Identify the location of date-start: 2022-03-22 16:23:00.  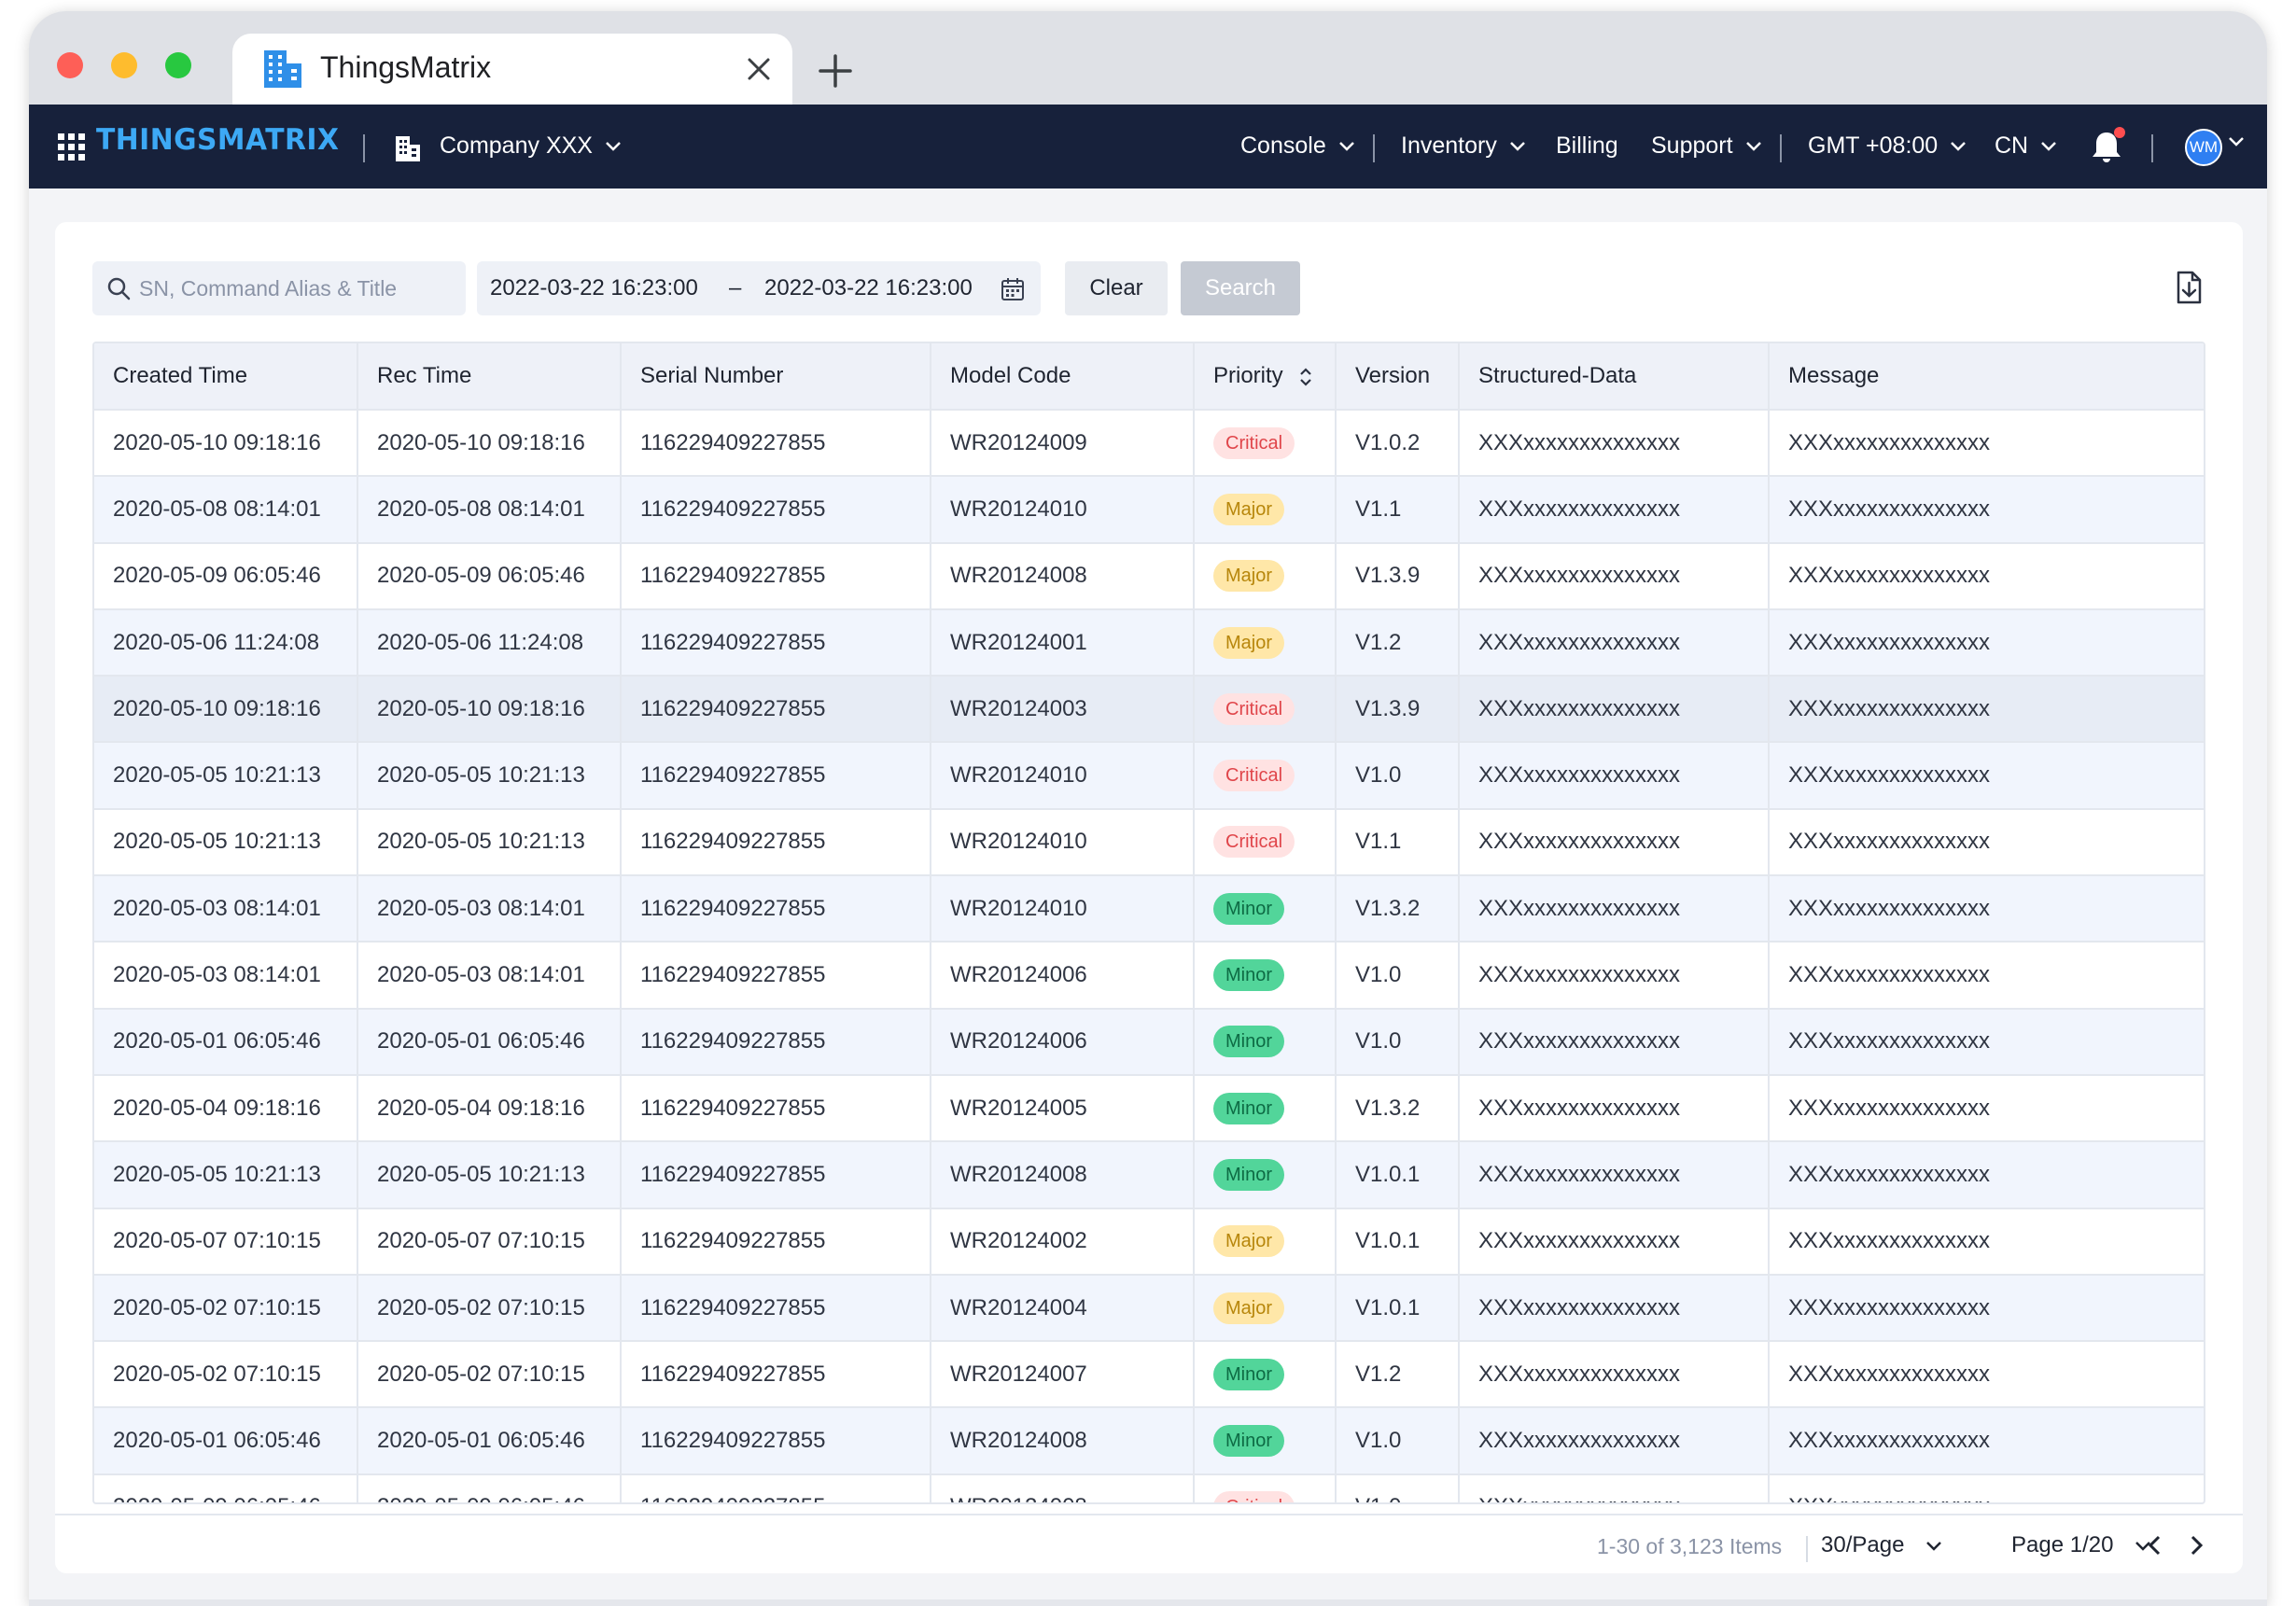
(594, 287).